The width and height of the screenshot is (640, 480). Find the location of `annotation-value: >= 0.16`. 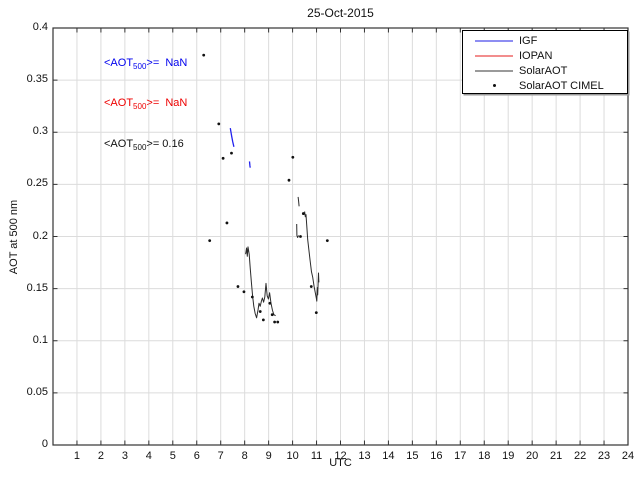

annotation-value: >= 0.16 is located at coordinates (165, 144).